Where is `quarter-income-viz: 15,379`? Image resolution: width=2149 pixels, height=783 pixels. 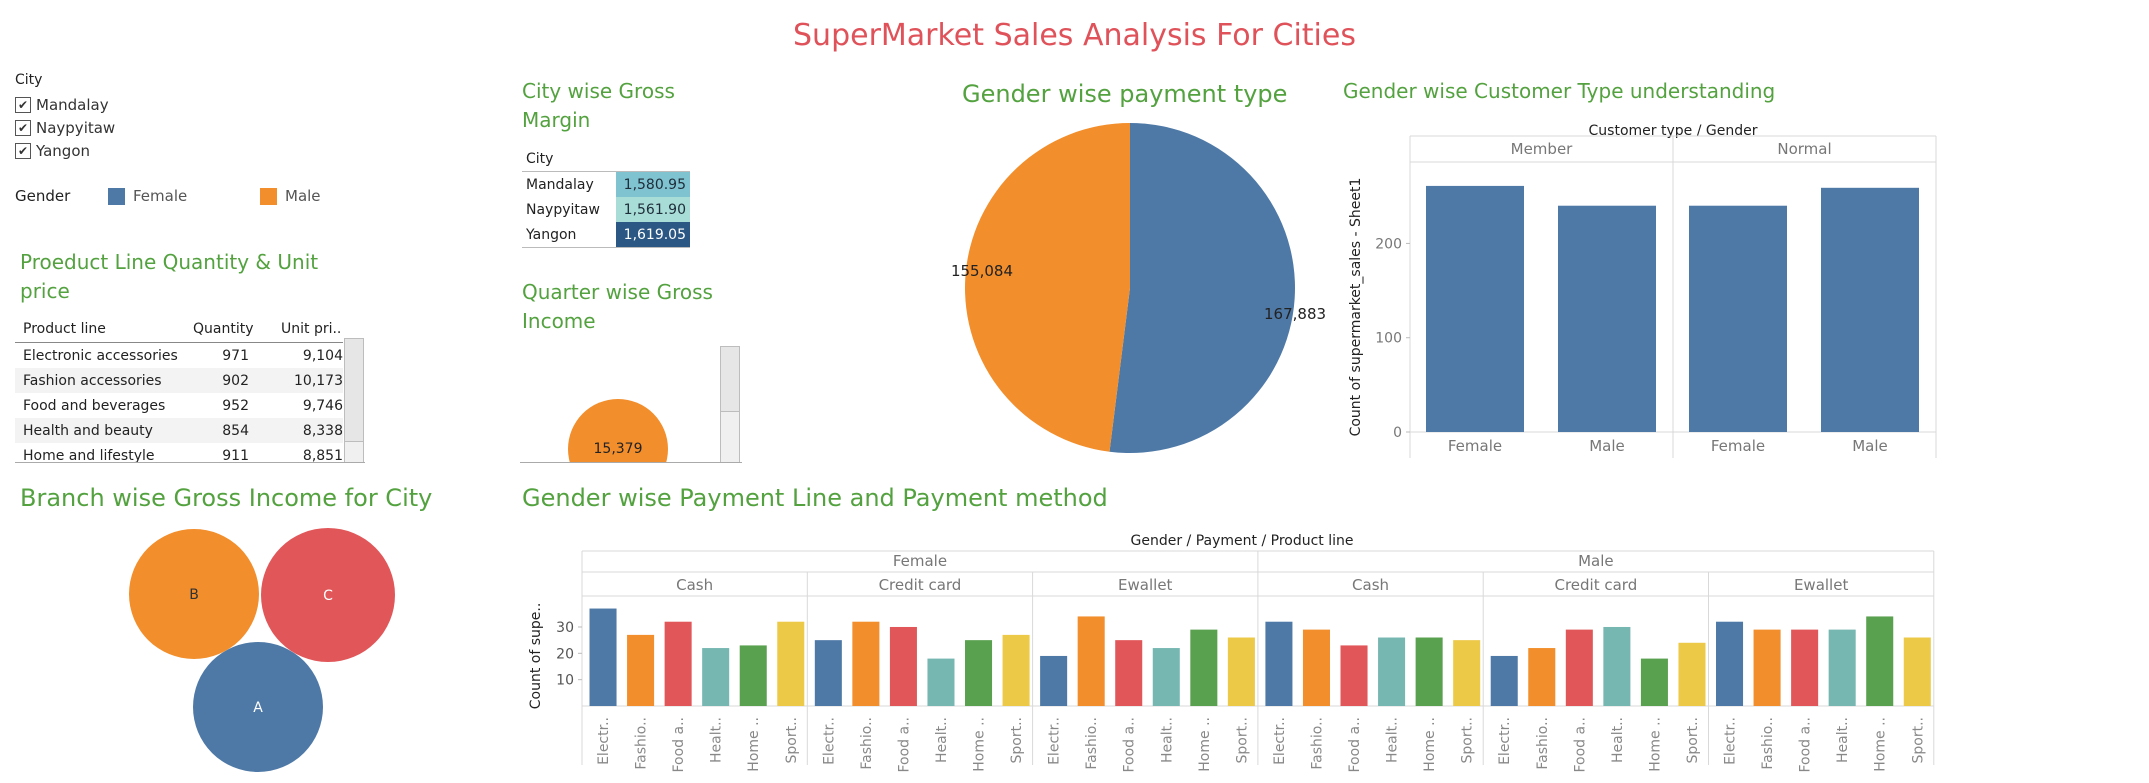
quarter-income-viz: 15,379 is located at coordinates (625, 427).